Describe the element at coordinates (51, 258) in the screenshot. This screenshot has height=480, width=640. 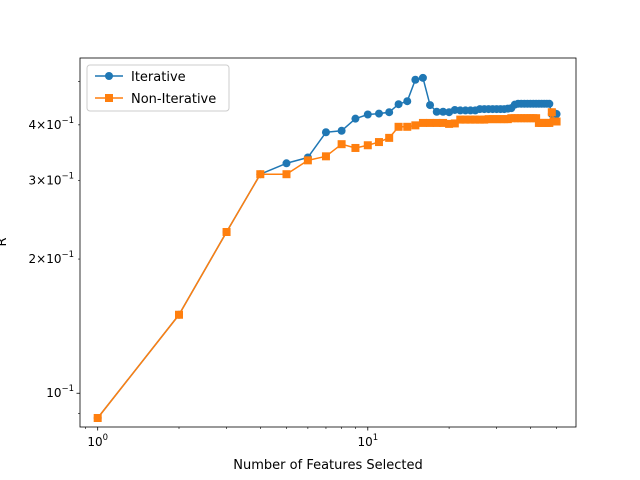
I see `y-tick-label: 2×10⁻¹` at that location.